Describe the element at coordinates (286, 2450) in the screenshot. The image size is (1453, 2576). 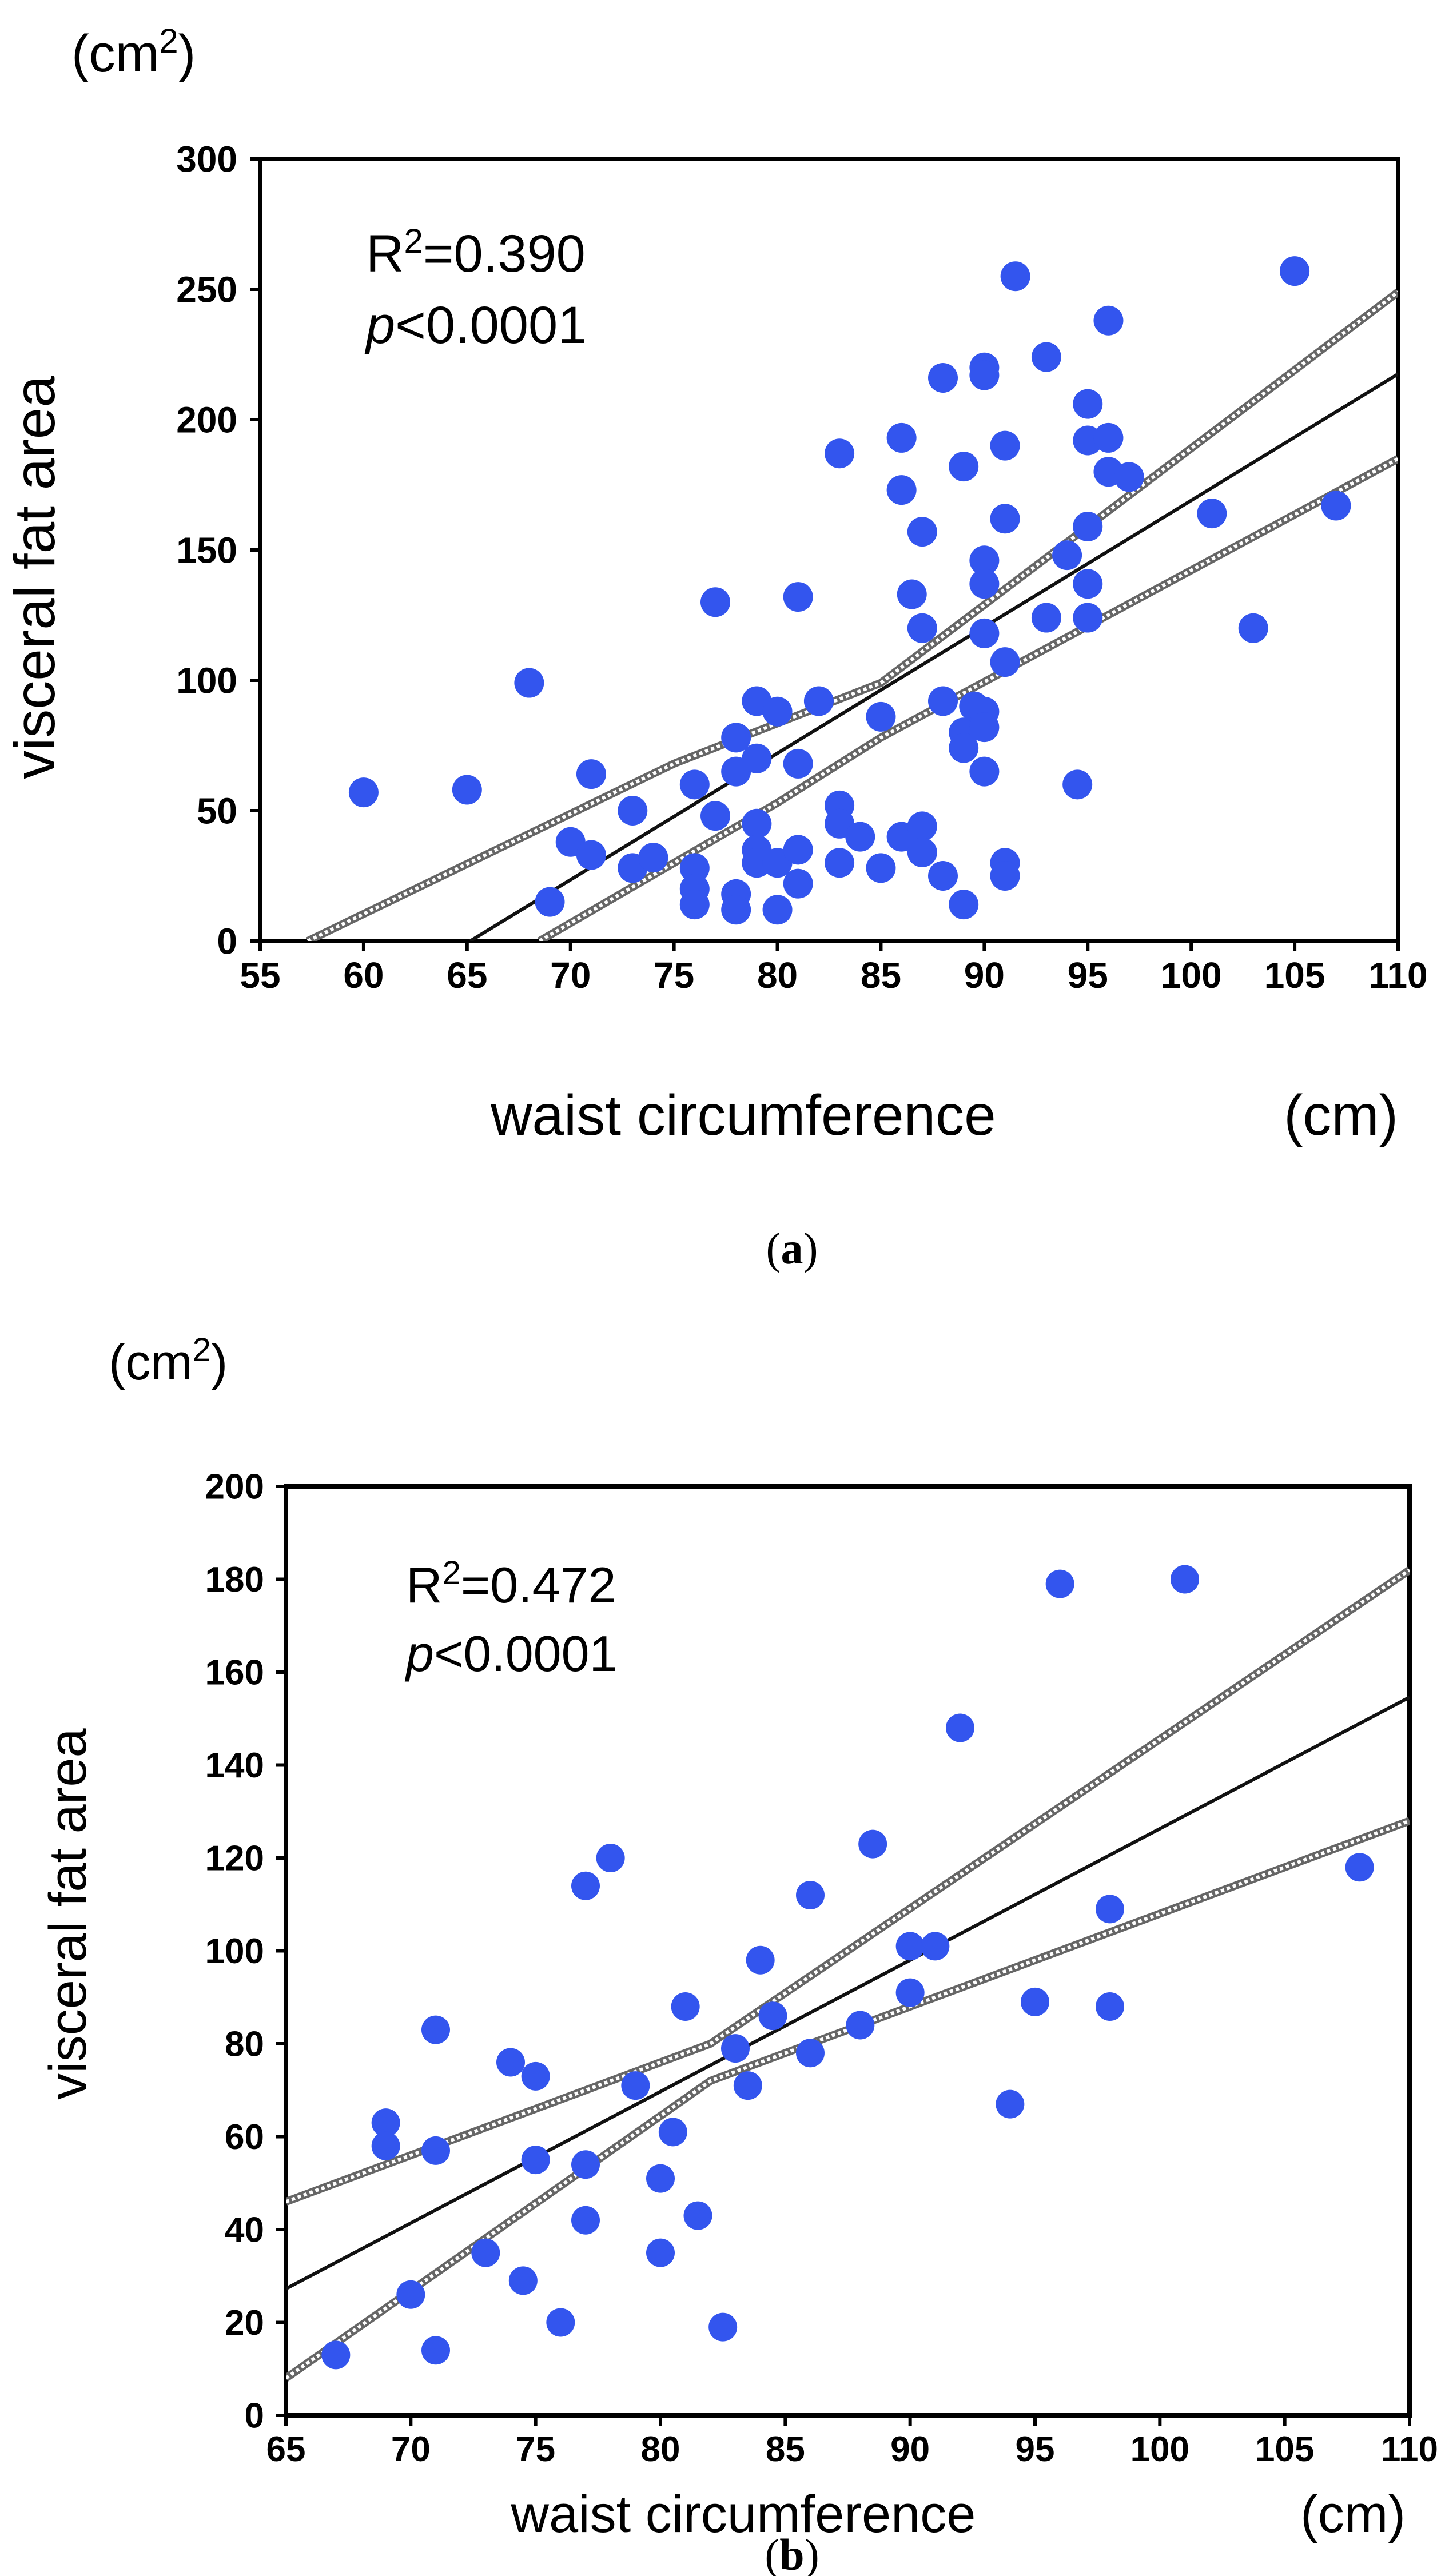
I see `x-tick-label: 65` at that location.